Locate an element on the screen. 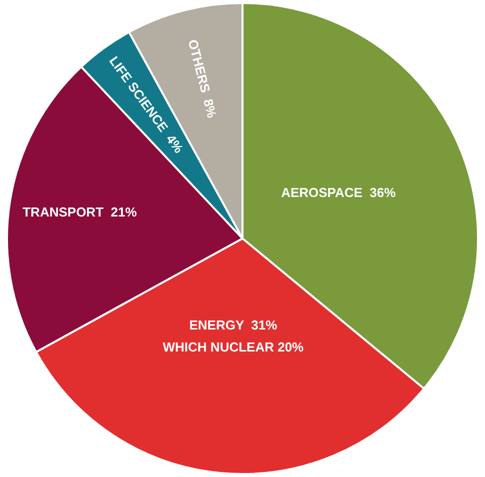  slice-label: TRANSPORT 21% is located at coordinates (80, 212).